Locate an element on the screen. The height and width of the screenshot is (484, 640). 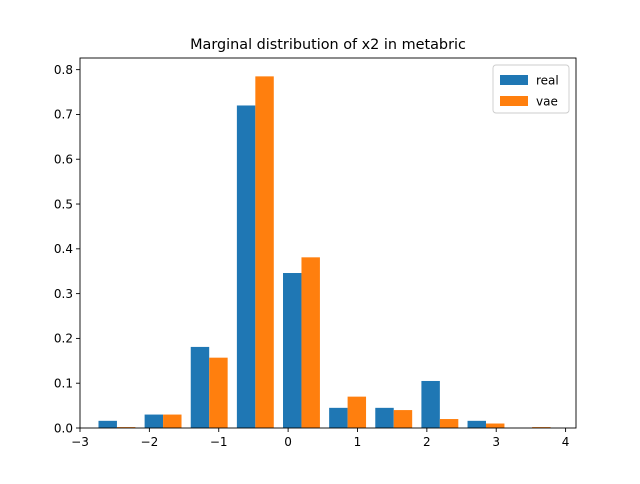
y-tick-label: 0.2 is located at coordinates (63, 339).